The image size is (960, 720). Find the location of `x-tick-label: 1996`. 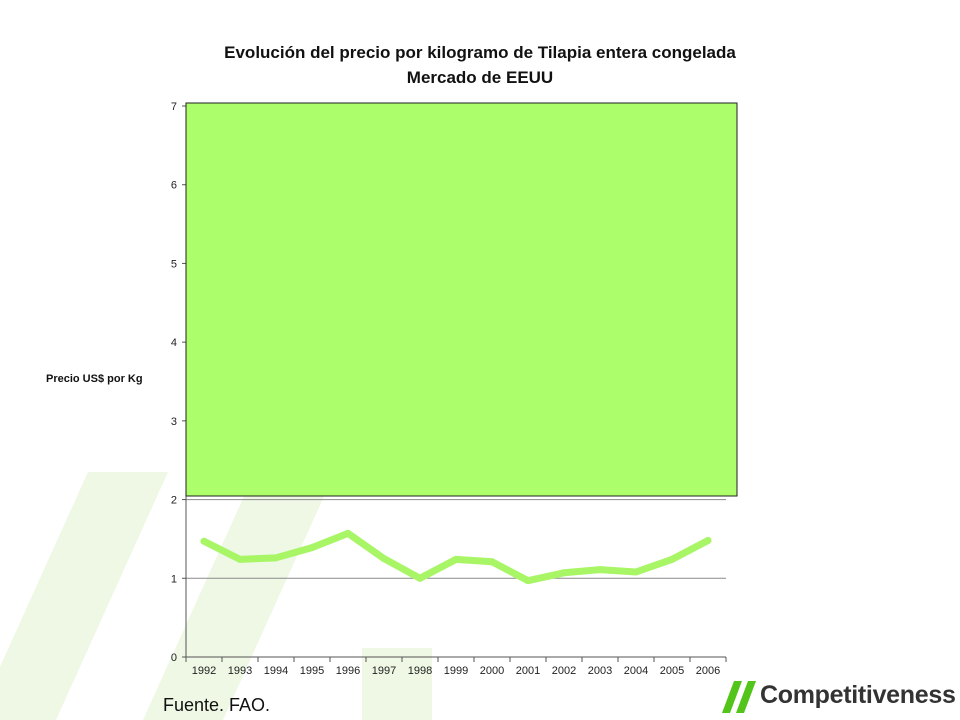

x-tick-label: 1996 is located at coordinates (348, 671).